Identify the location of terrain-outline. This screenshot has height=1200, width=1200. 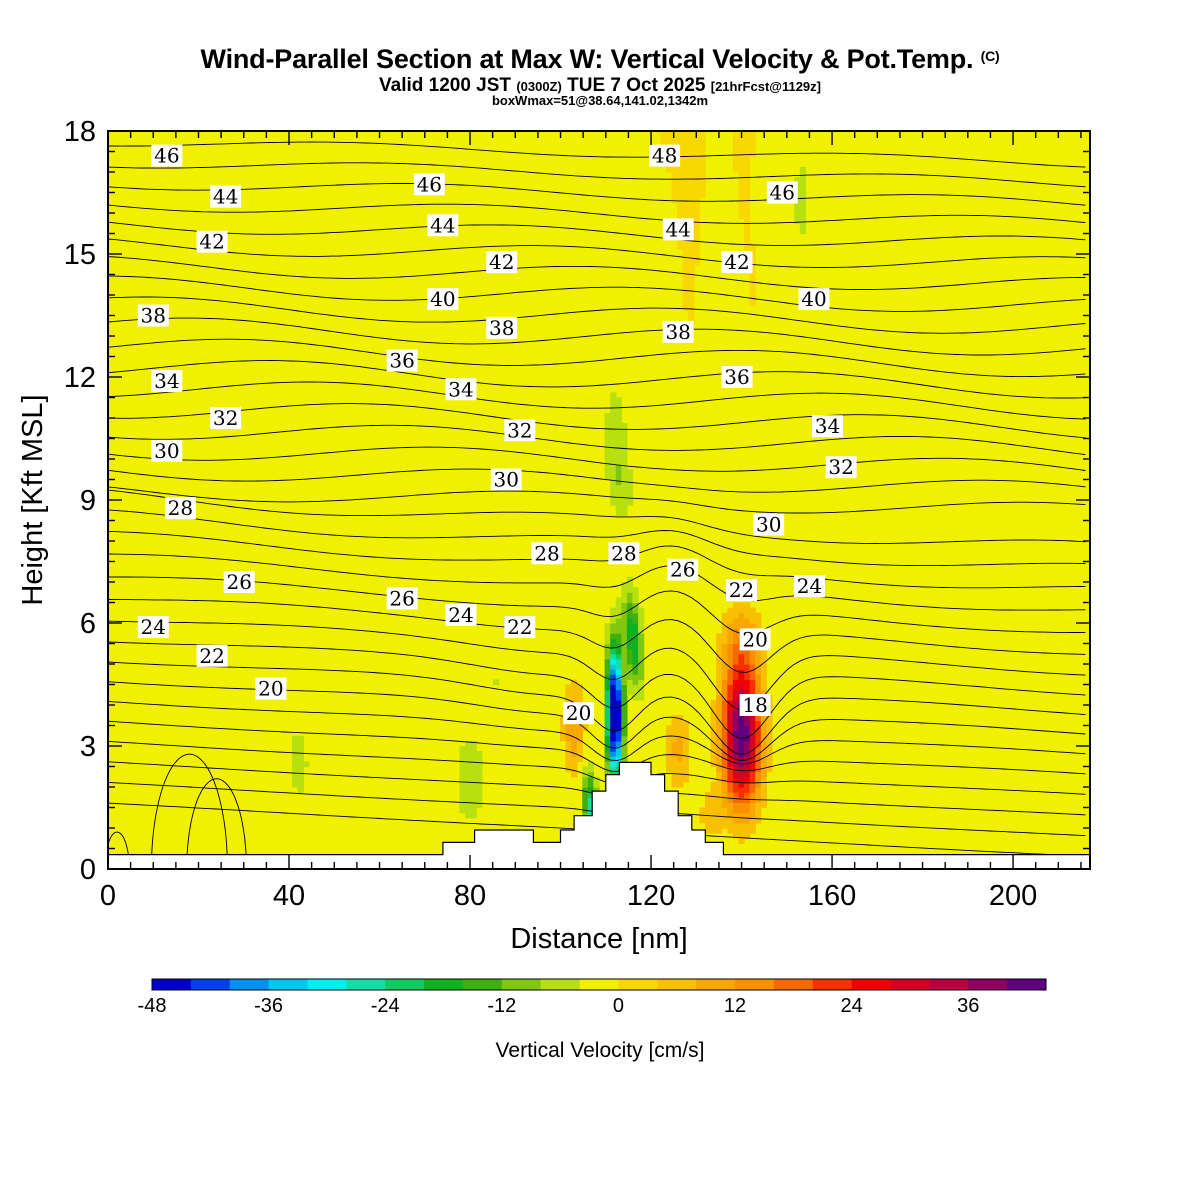
(599, 808).